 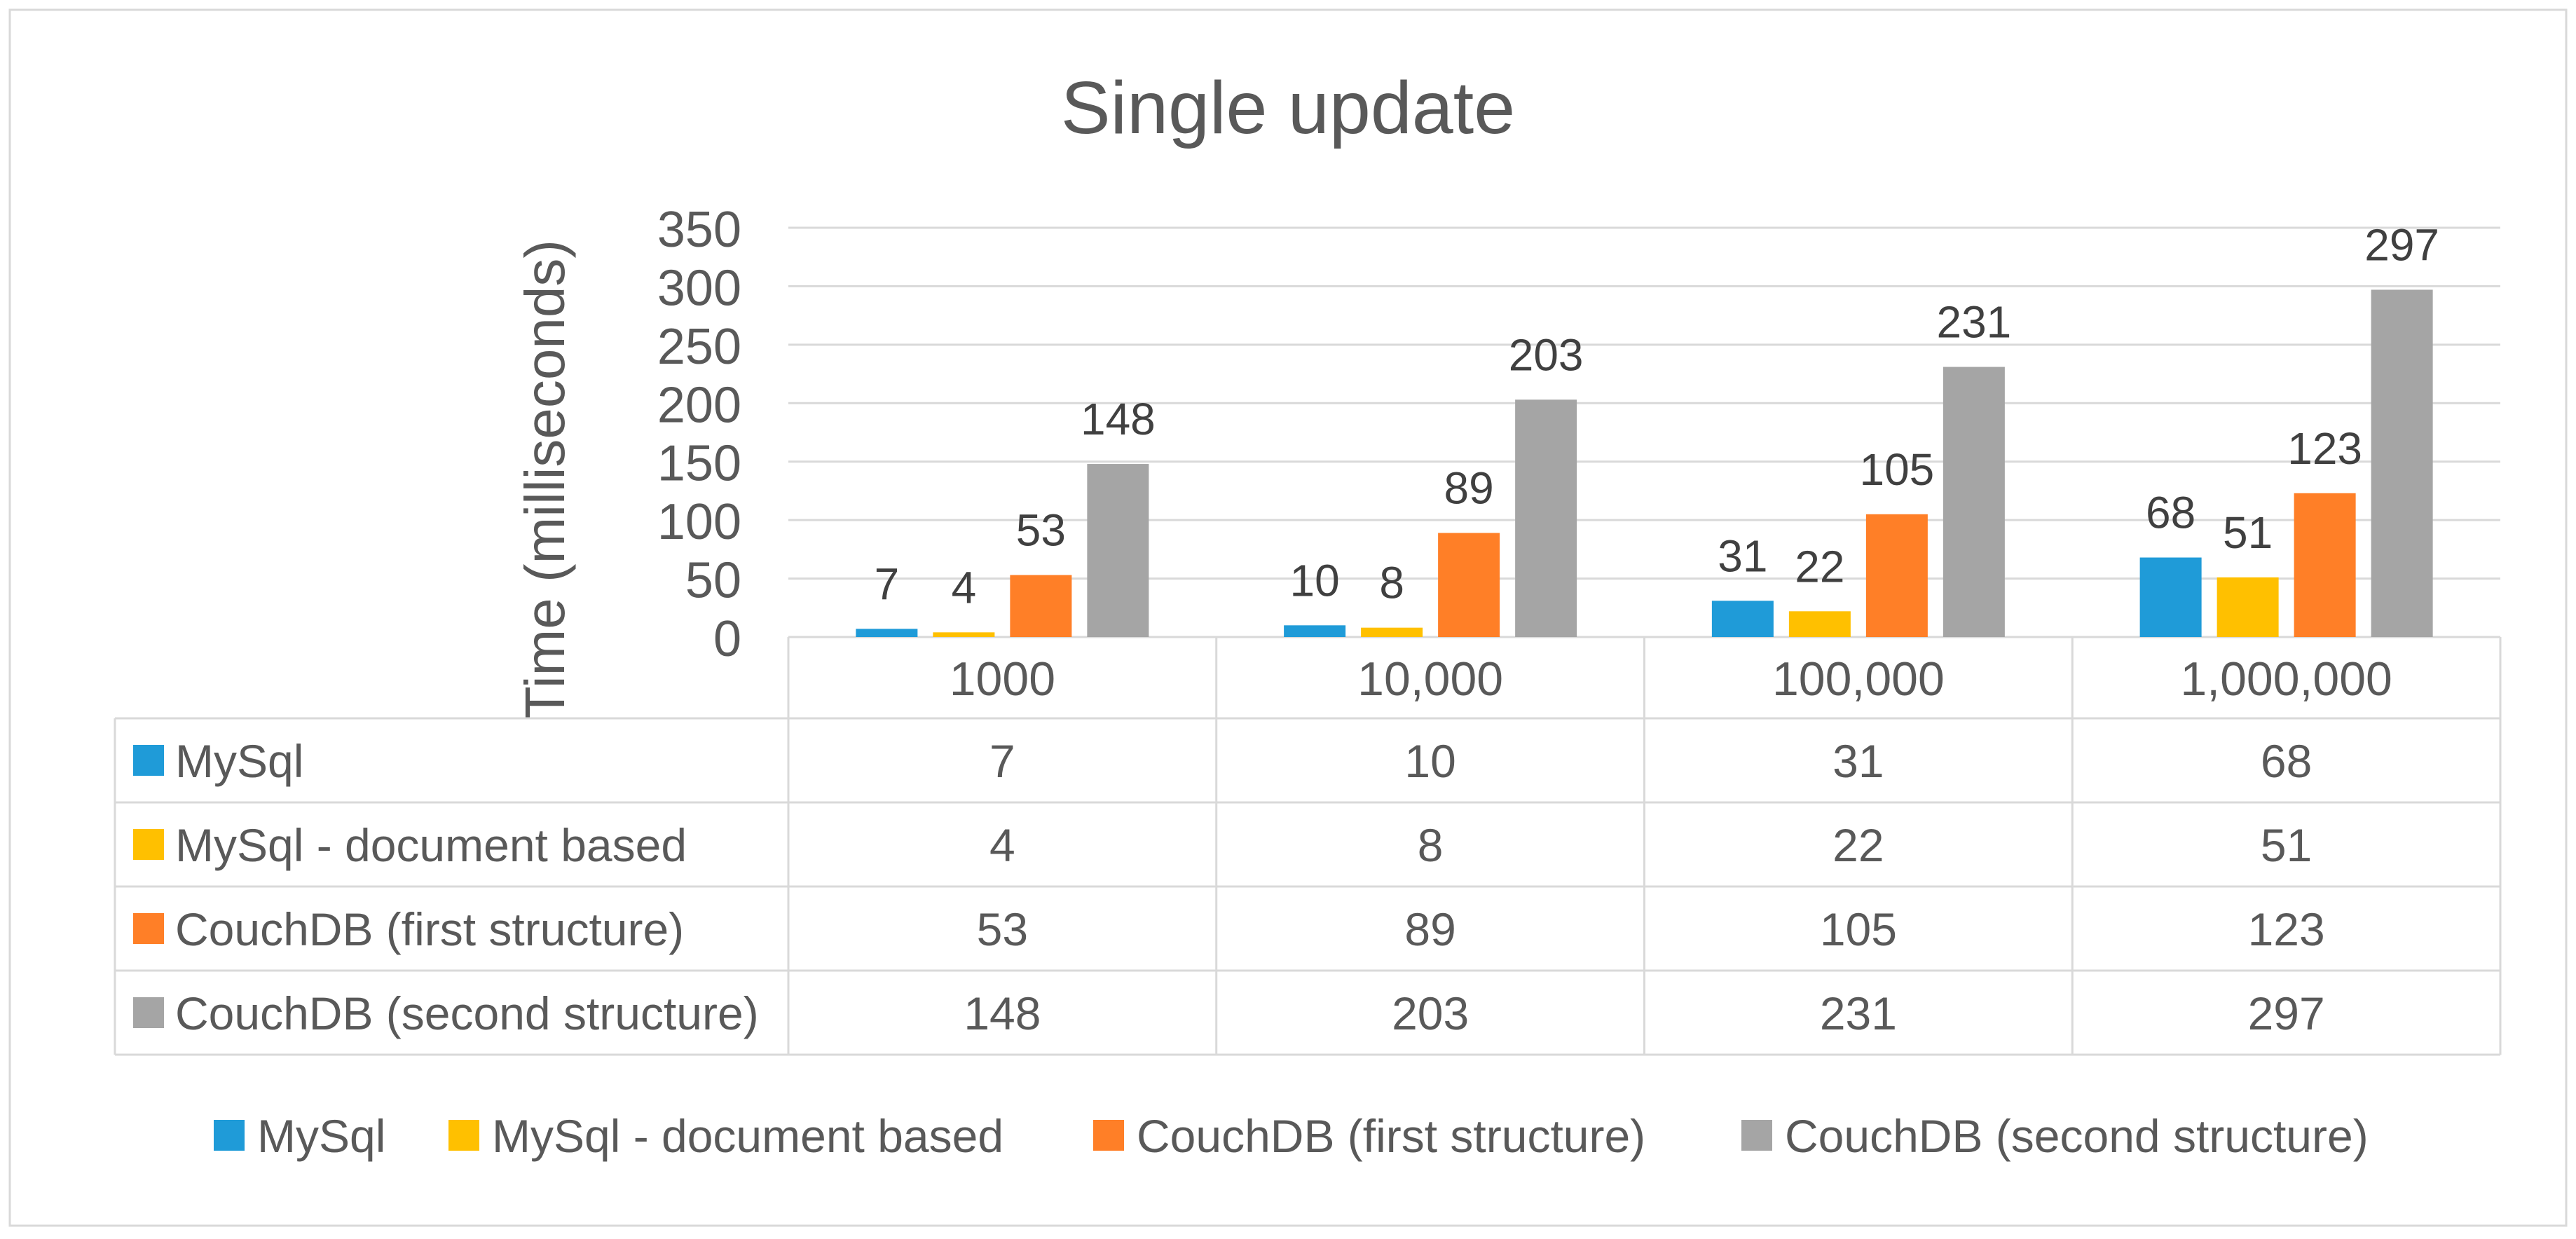 What do you see at coordinates (1002, 1013) in the screenshot?
I see `table-cell-value: 148` at bounding box center [1002, 1013].